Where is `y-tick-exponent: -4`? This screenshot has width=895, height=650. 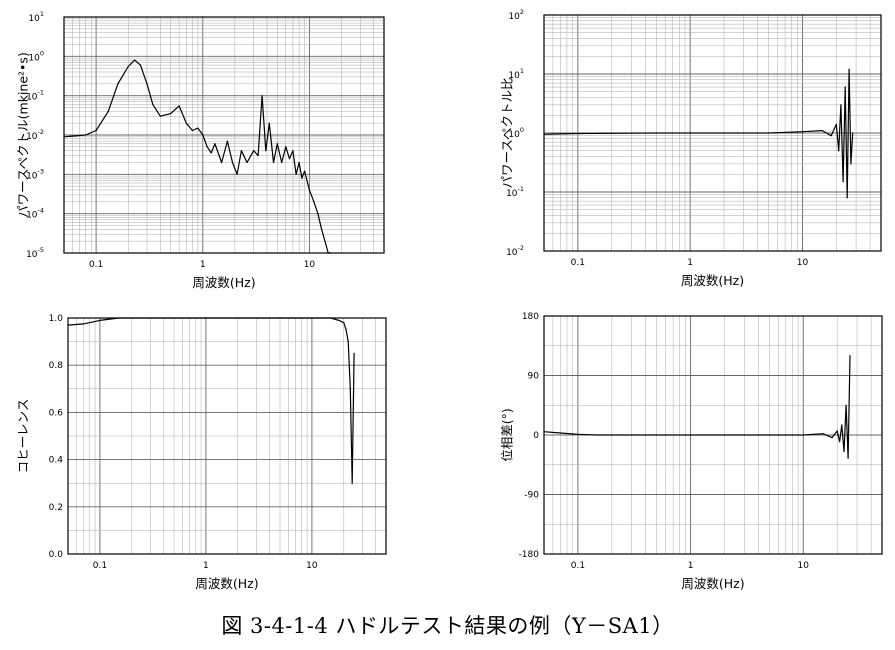 y-tick-exponent: -4 is located at coordinates (41, 211).